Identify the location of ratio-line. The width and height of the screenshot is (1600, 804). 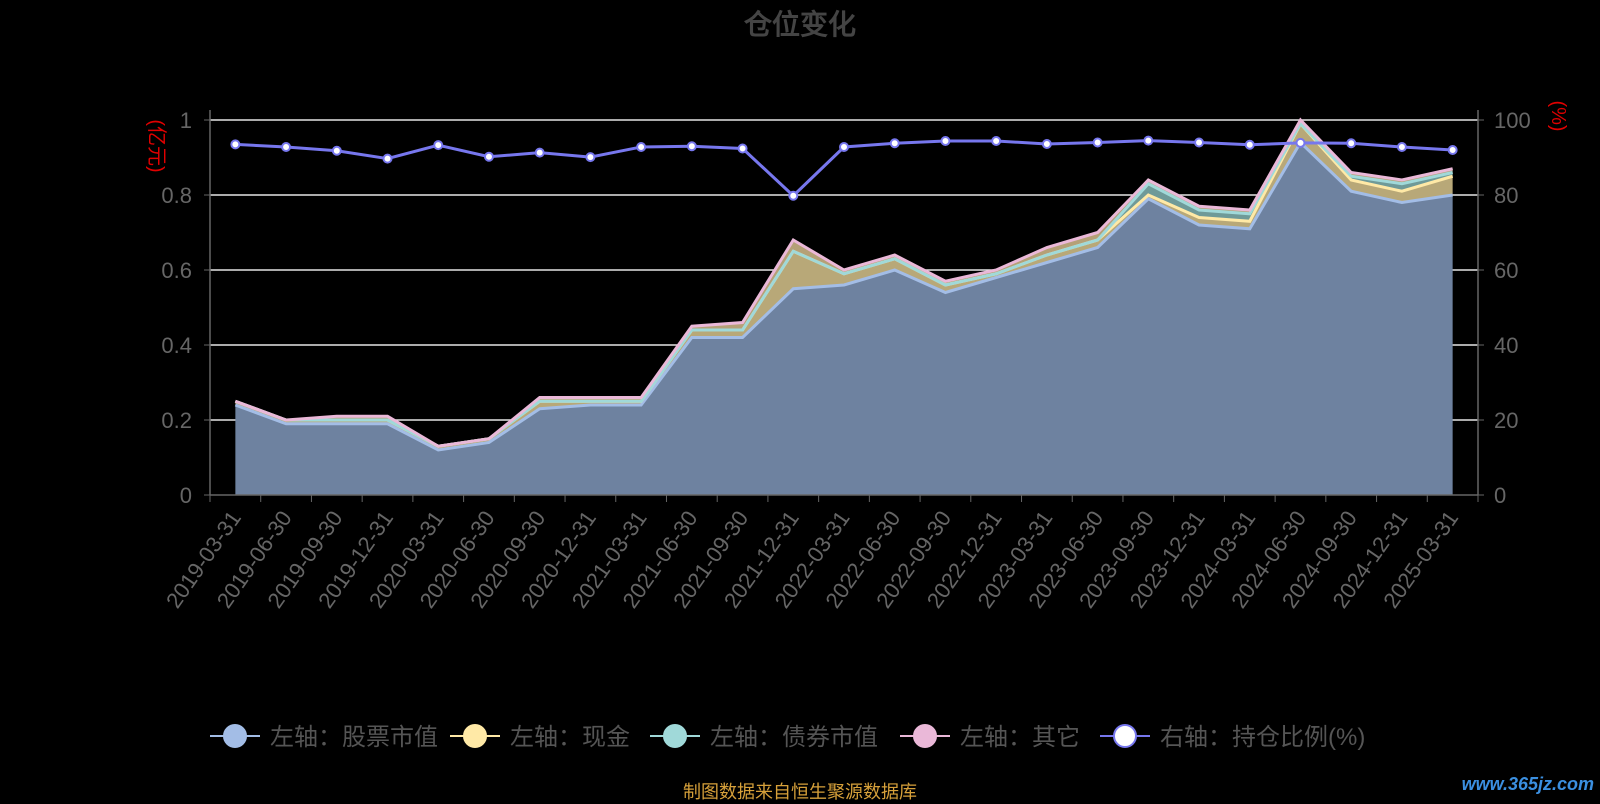
(844, 168).